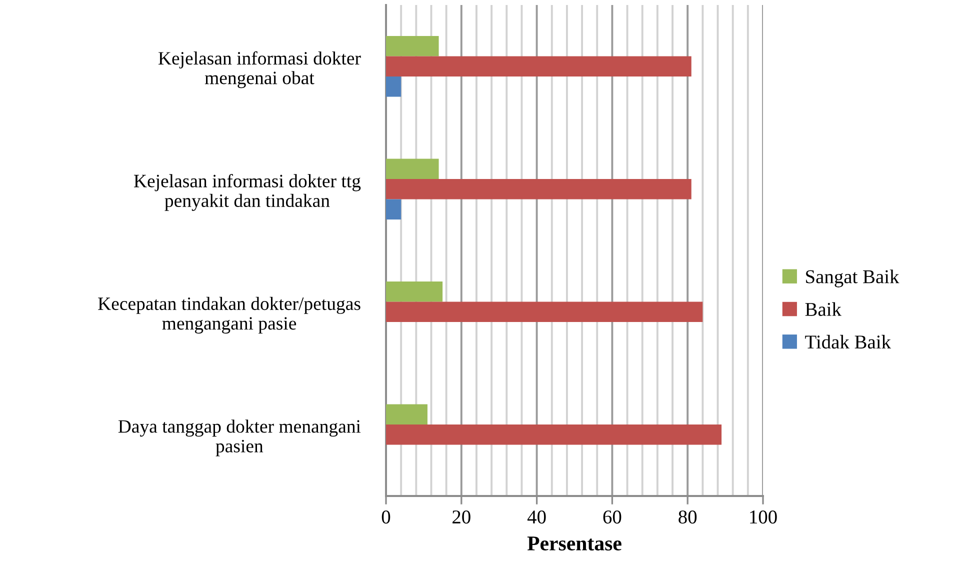 Image resolution: width=965 pixels, height=574 pixels. What do you see at coordinates (823, 309) in the screenshot?
I see `legend-label: Baik` at bounding box center [823, 309].